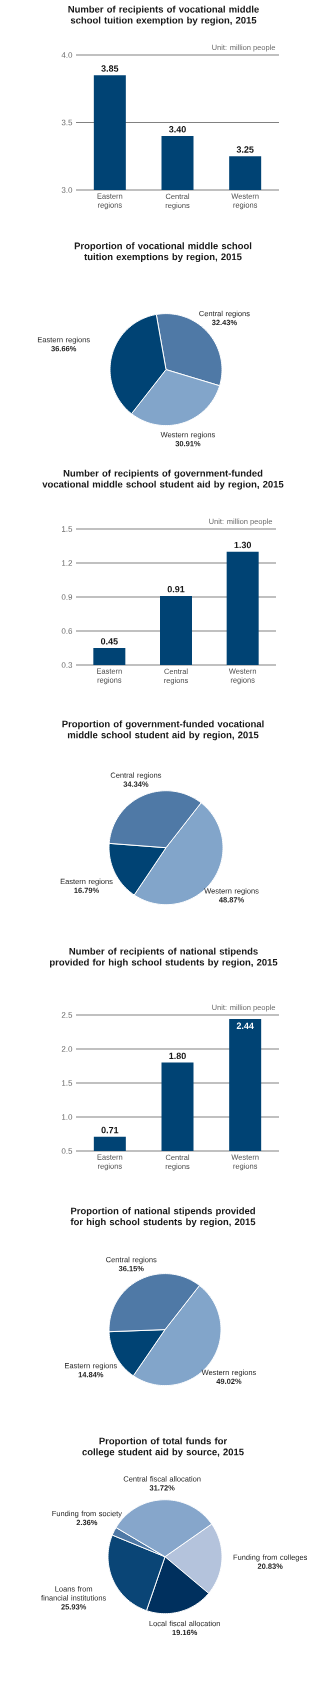  What do you see at coordinates (110, 68) in the screenshot?
I see `data-label: 3.85` at bounding box center [110, 68].